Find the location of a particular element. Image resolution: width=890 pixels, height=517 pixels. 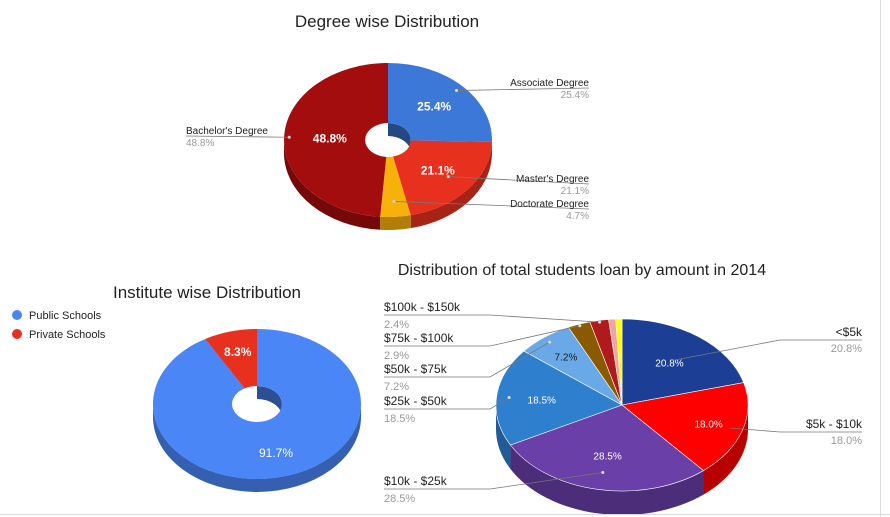

institute-pie is located at coordinates (257, 410).